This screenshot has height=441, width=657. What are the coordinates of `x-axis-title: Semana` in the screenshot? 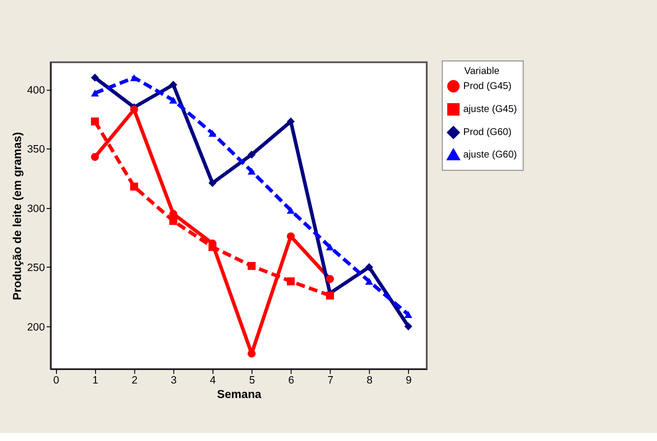 It's located at (239, 394).